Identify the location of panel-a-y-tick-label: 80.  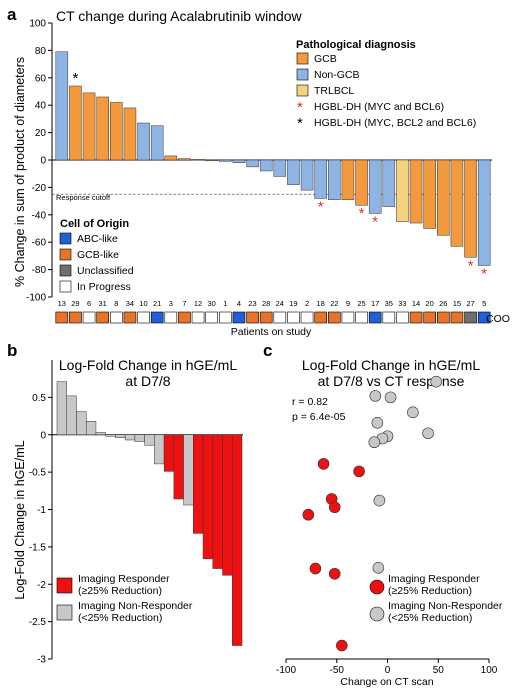
(41, 51).